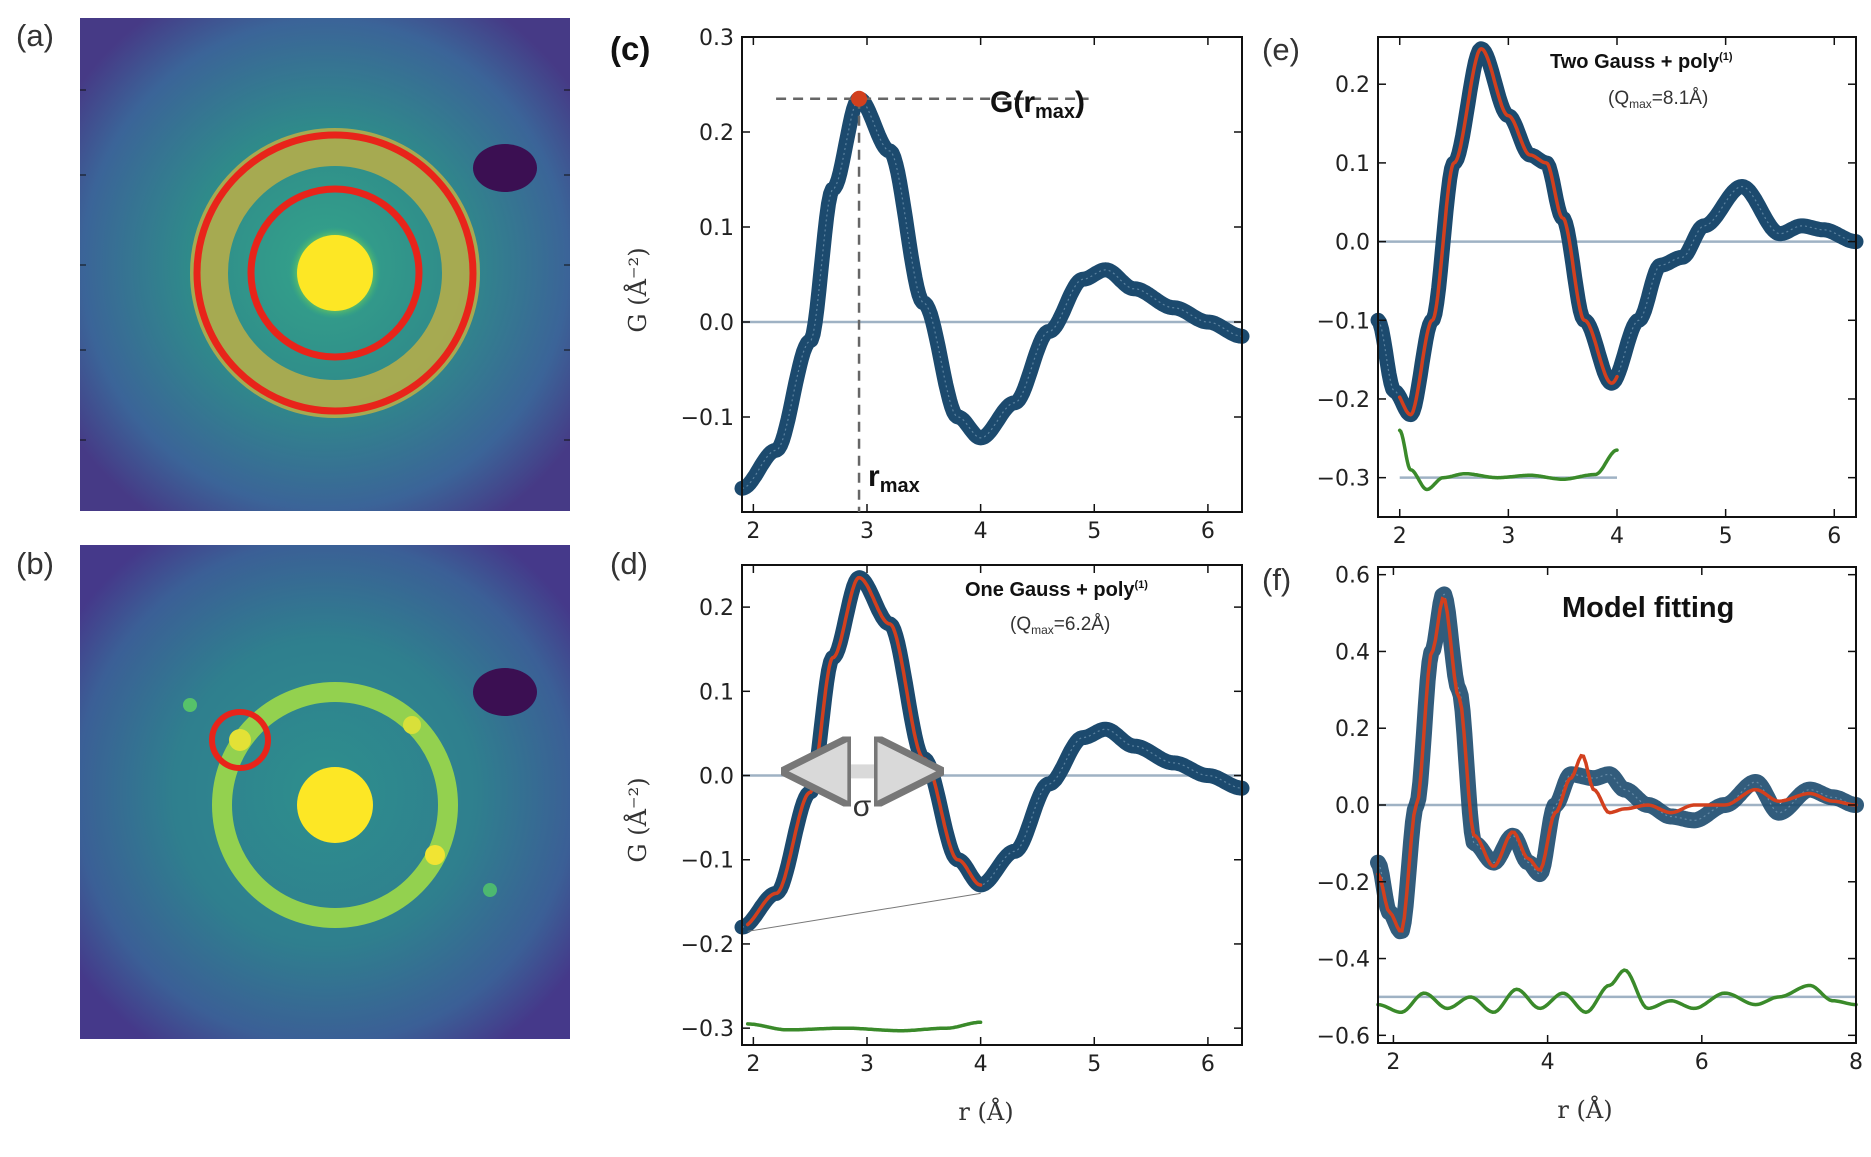 The image size is (1871, 1157). Describe the element at coordinates (1352, 652) in the screenshot. I see `y-tick-label: 0.4` at that location.